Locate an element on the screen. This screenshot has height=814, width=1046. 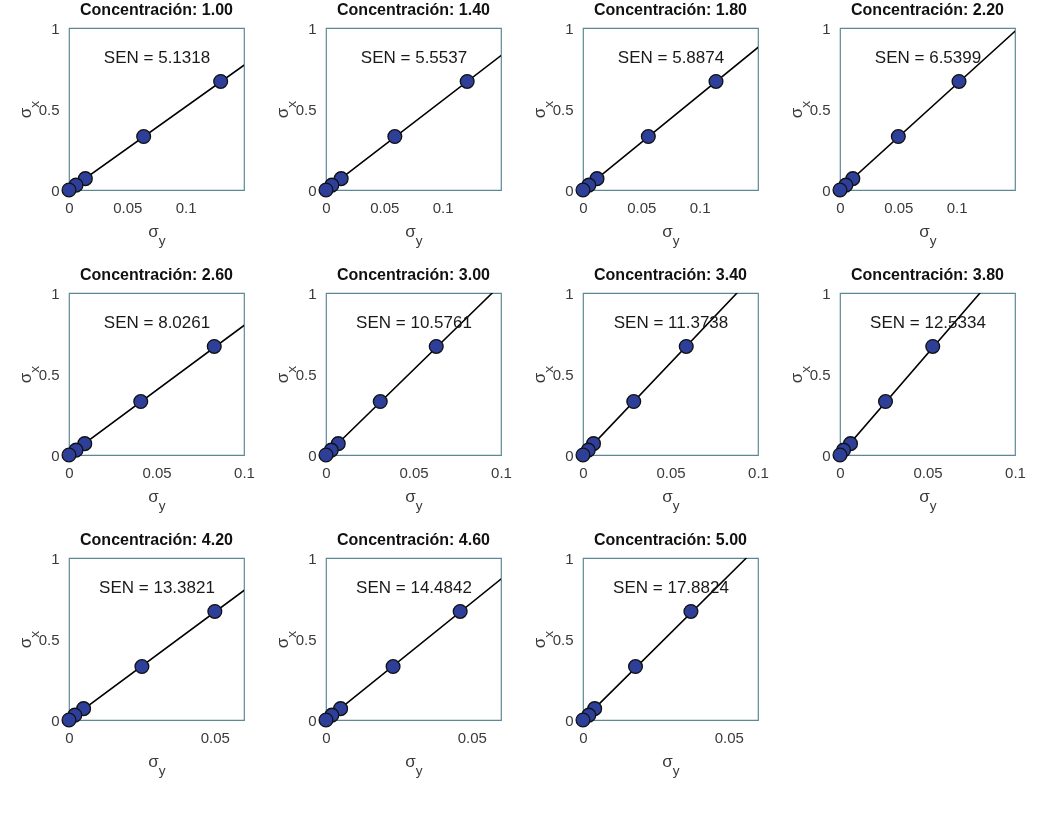
annotation: SEN = 14.4842 is located at coordinates (414, 587).